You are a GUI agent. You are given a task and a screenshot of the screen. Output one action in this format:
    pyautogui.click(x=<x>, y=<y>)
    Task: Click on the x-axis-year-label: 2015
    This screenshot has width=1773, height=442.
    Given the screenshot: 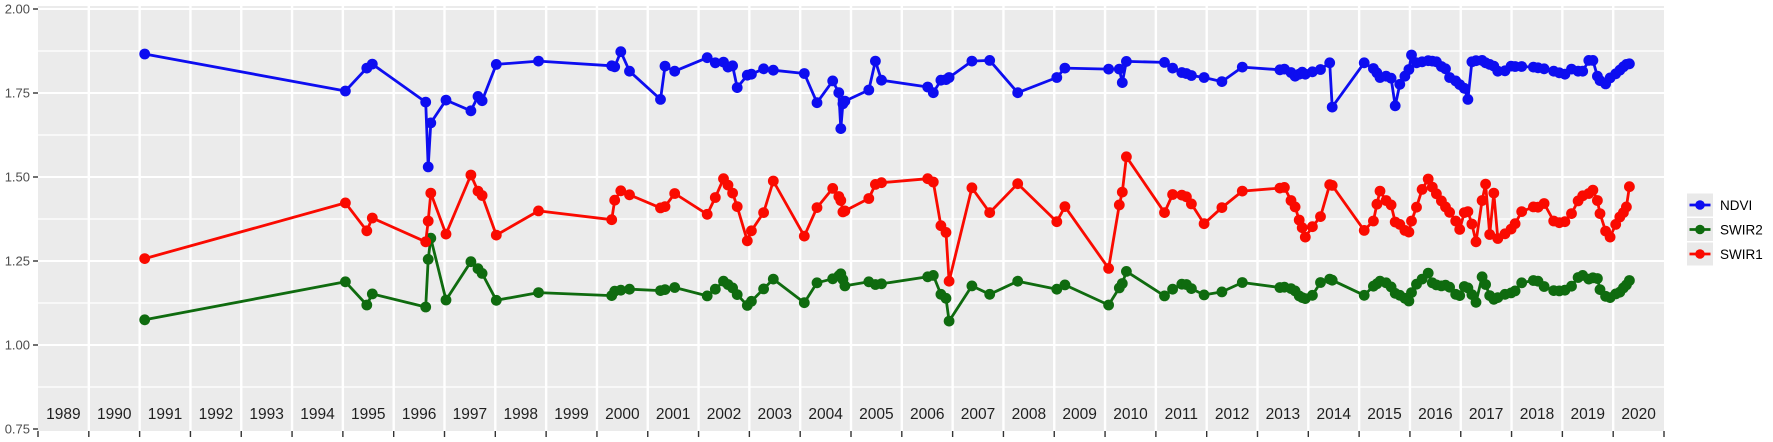 What is the action you would take?
    pyautogui.click(x=1384, y=414)
    